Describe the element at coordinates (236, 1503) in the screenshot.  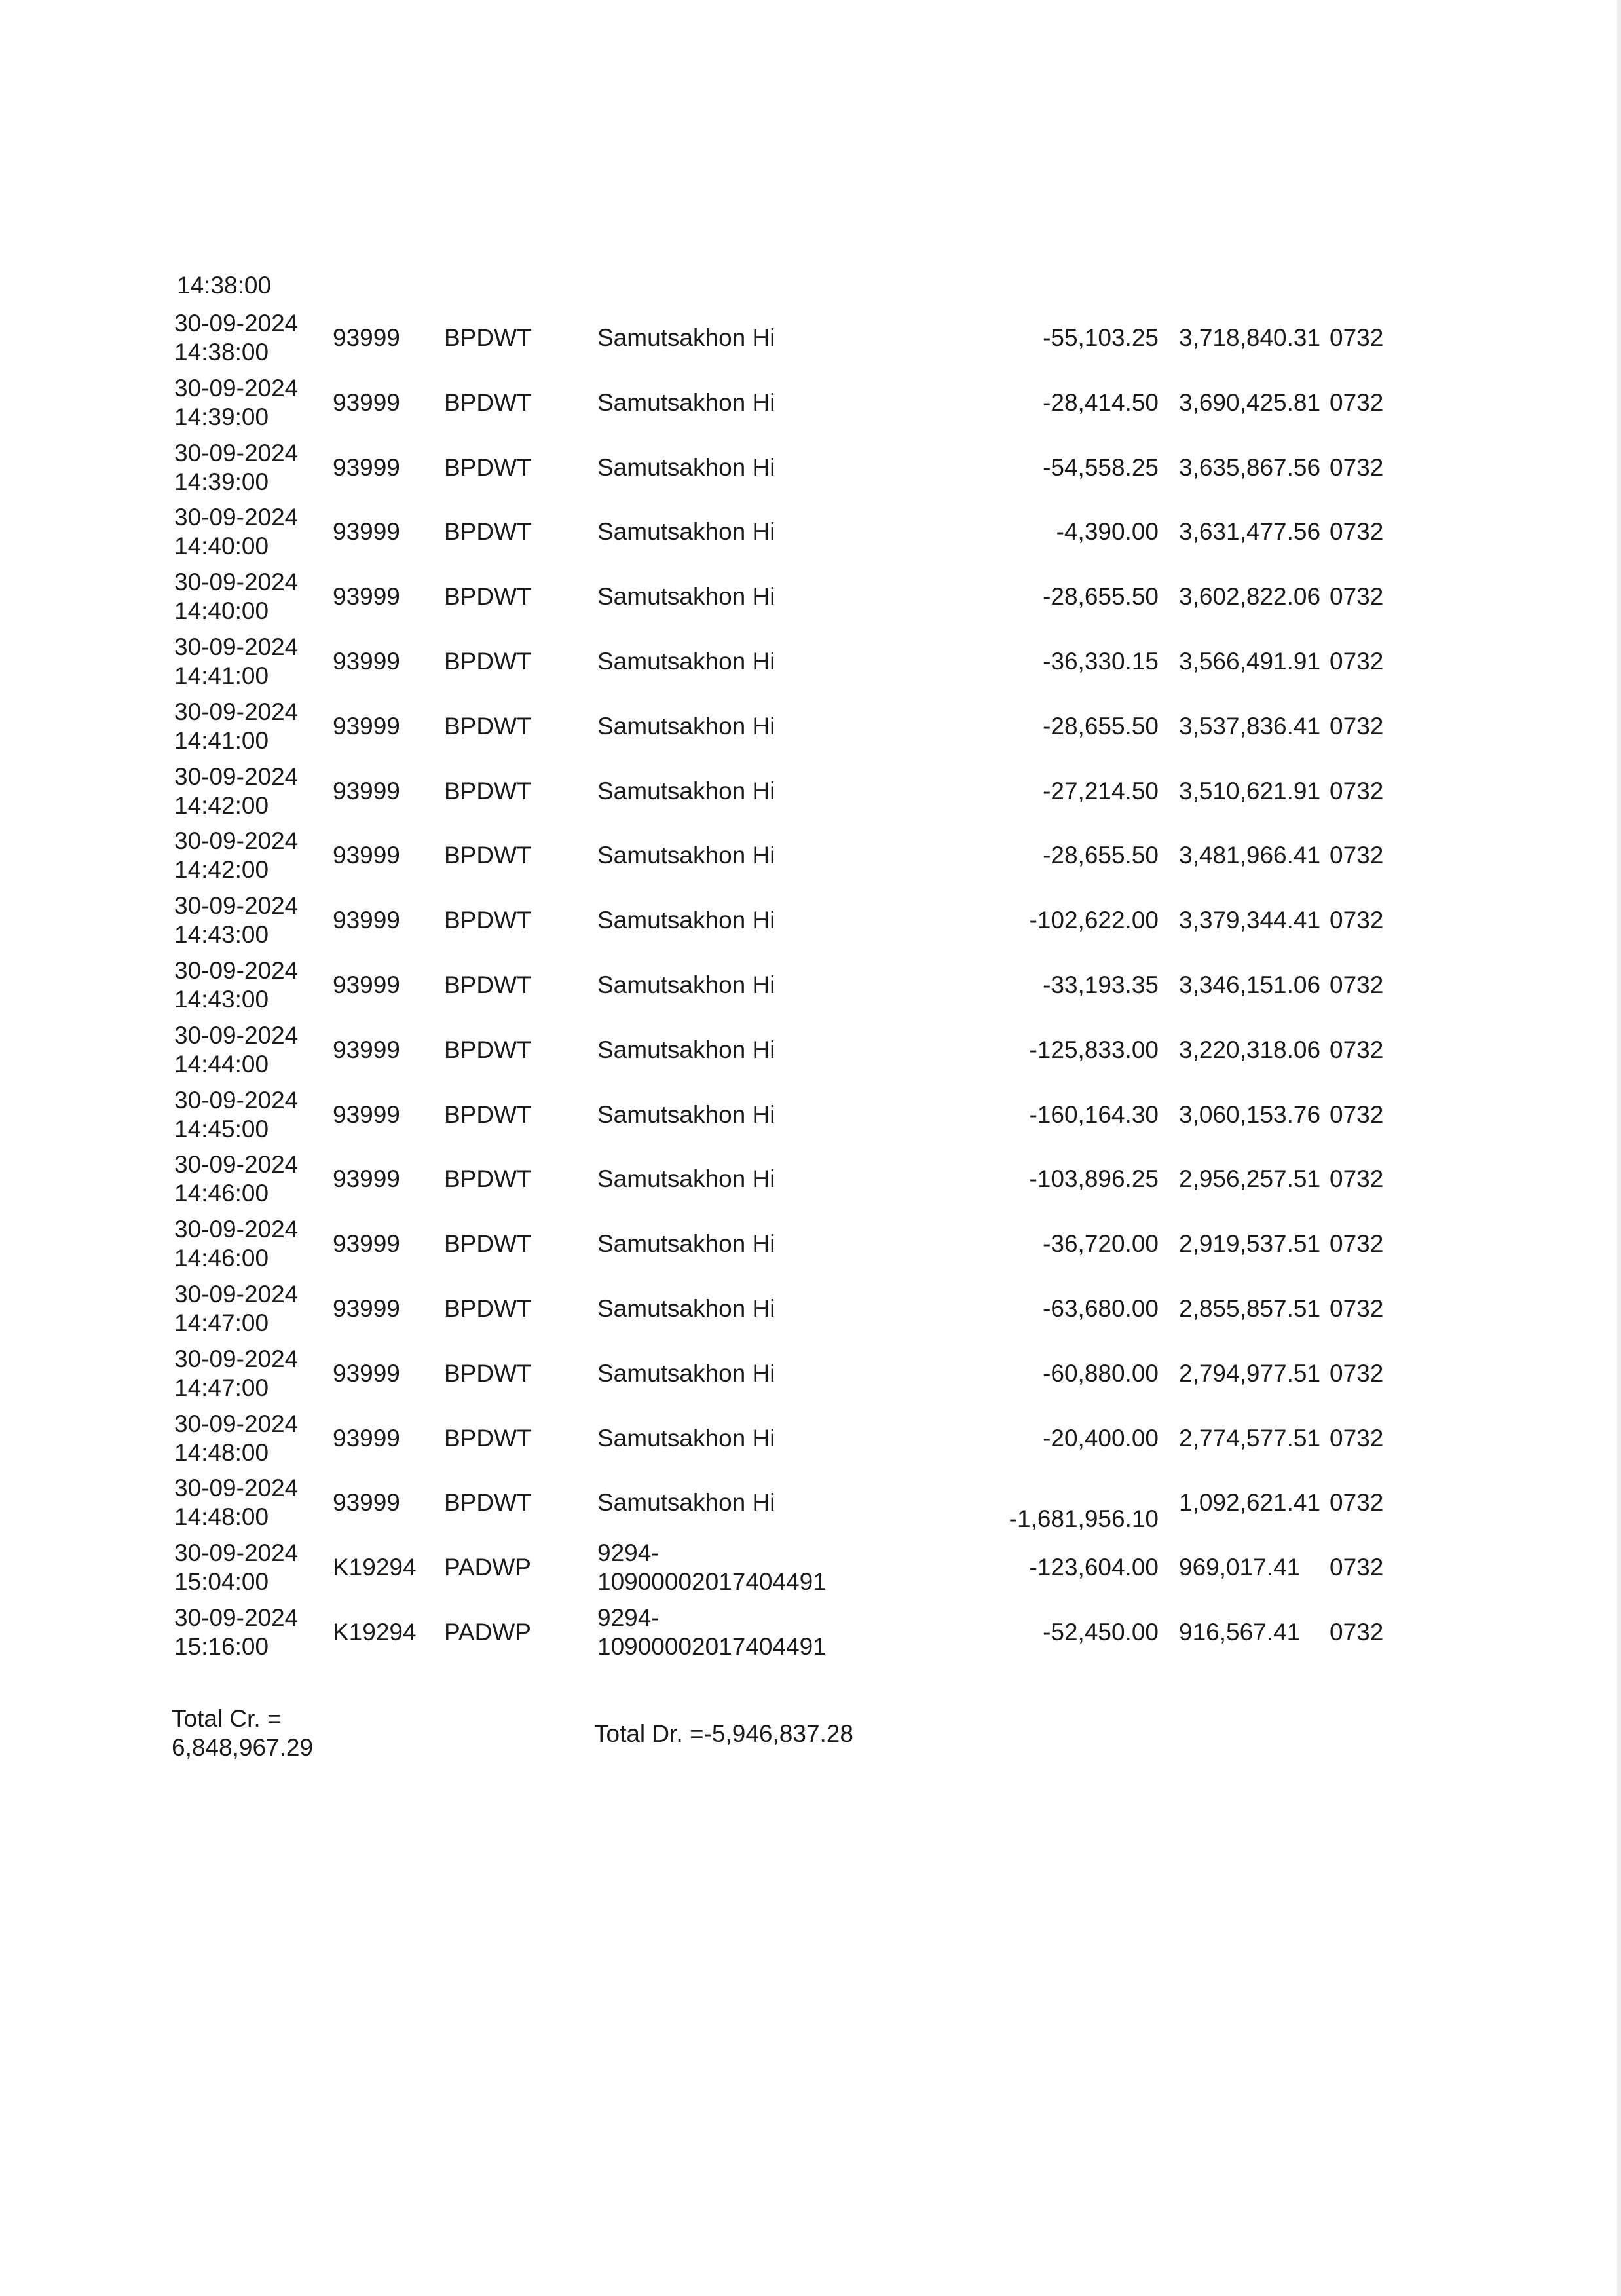
I see `date-time-cell: 30-09-2024 14:48:00` at that location.